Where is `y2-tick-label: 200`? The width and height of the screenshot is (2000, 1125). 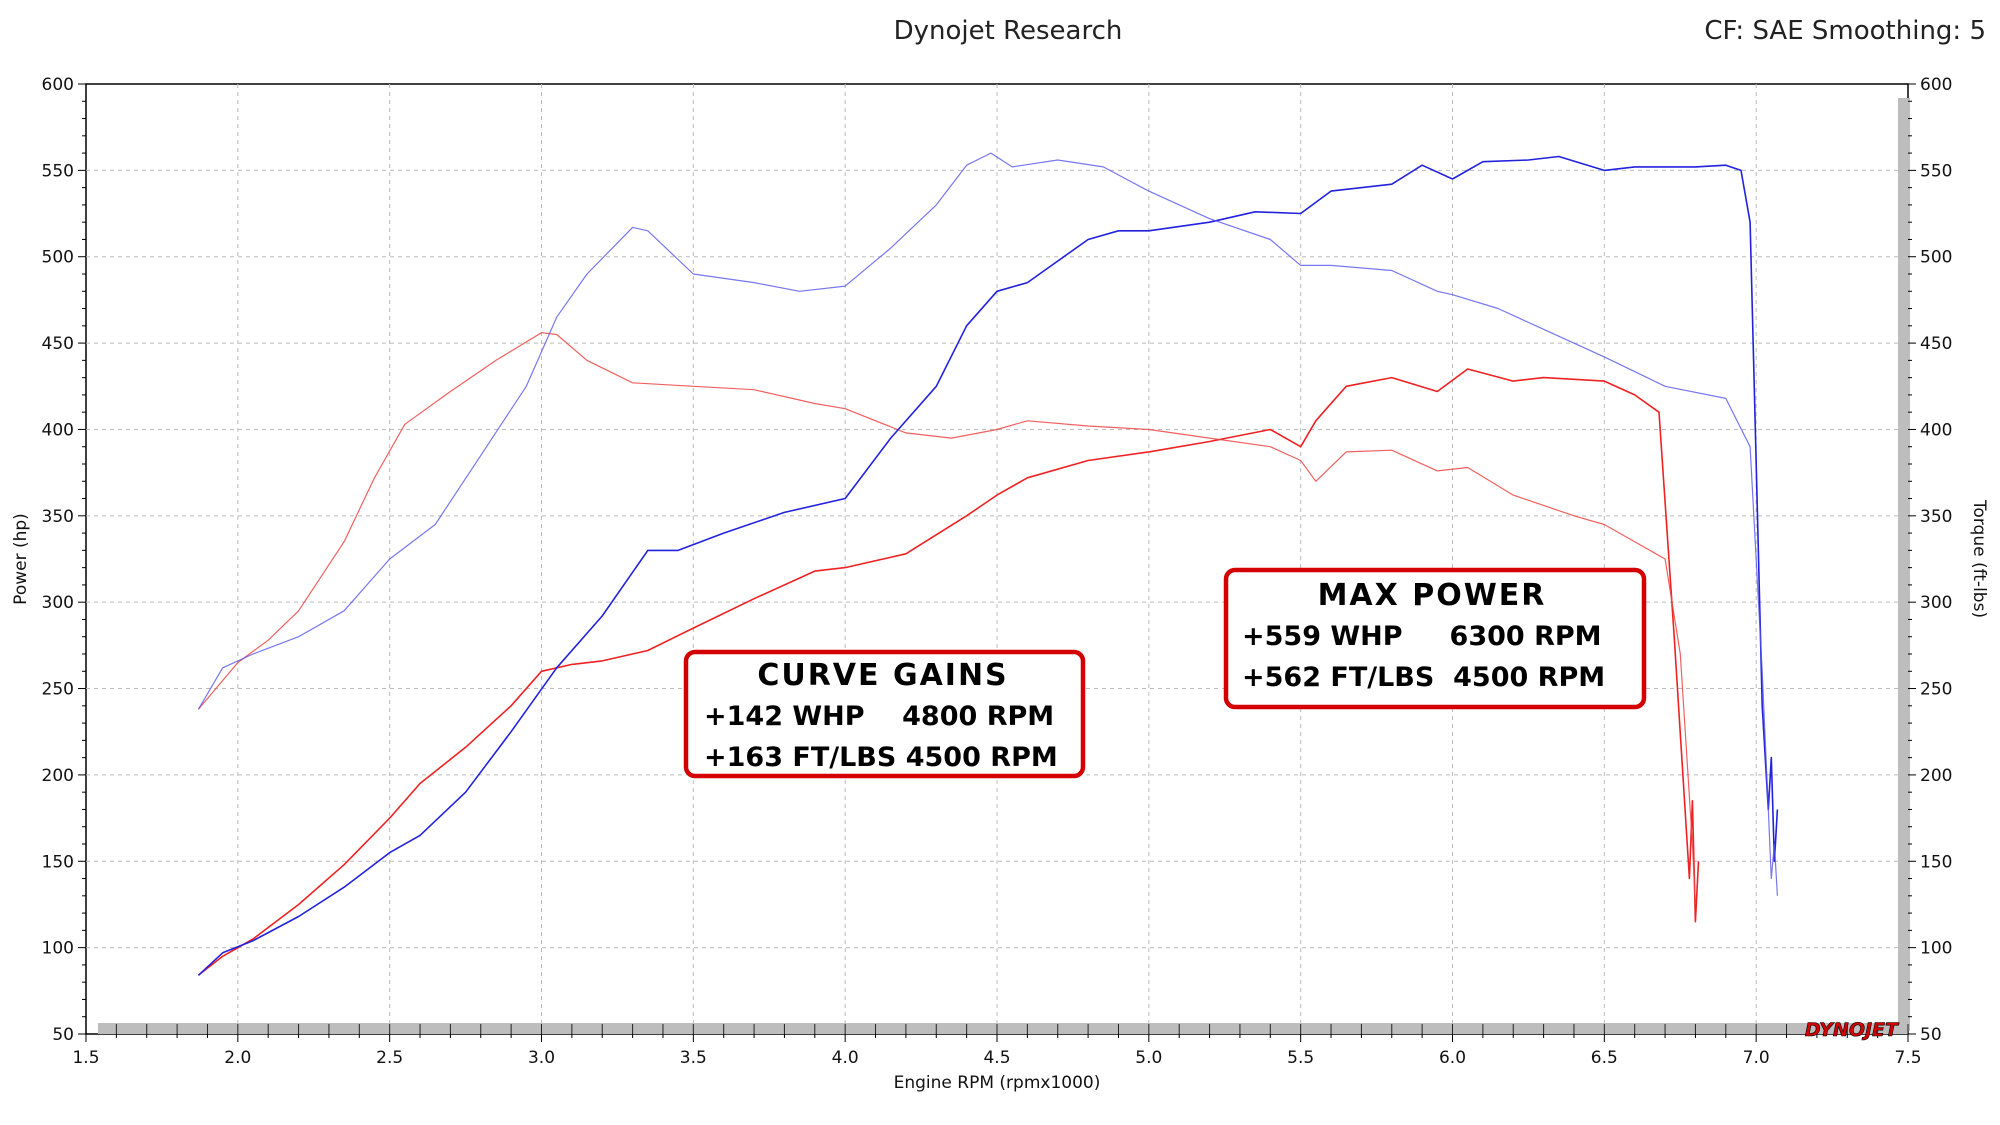 y2-tick-label: 200 is located at coordinates (1936, 776).